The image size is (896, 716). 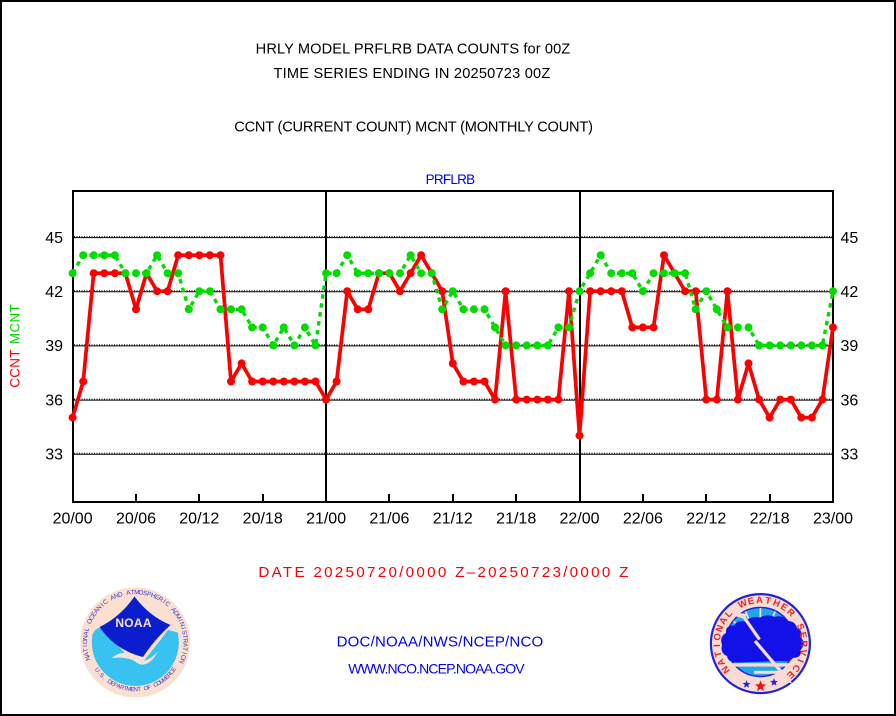 What do you see at coordinates (54, 238) in the screenshot?
I see `svg-text: 45` at bounding box center [54, 238].